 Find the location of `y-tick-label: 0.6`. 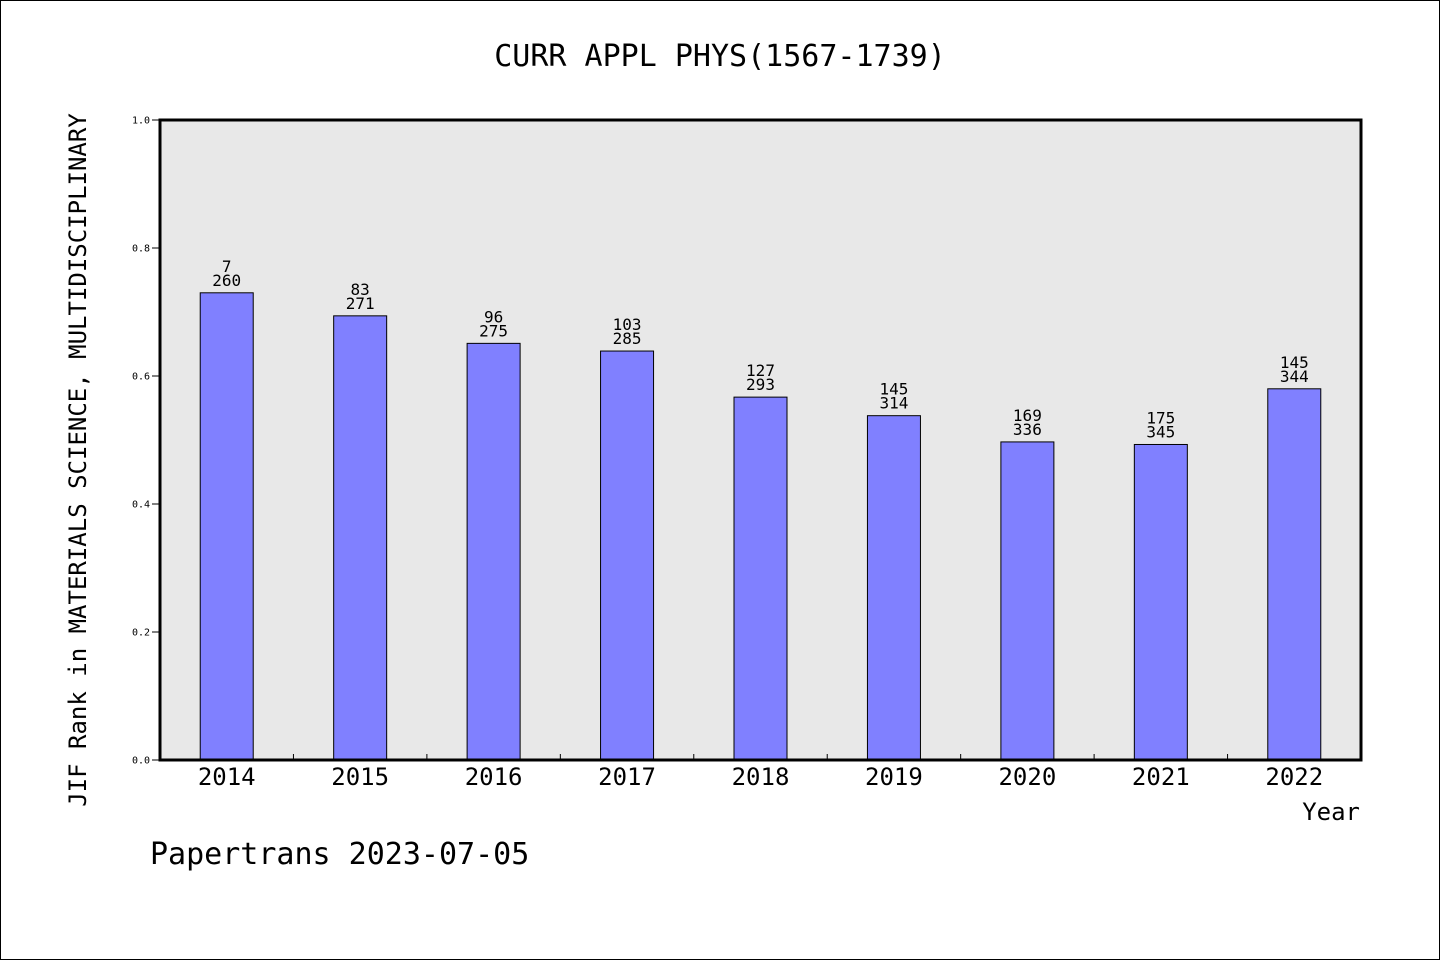

y-tick-label: 0.6 is located at coordinates (141, 377).